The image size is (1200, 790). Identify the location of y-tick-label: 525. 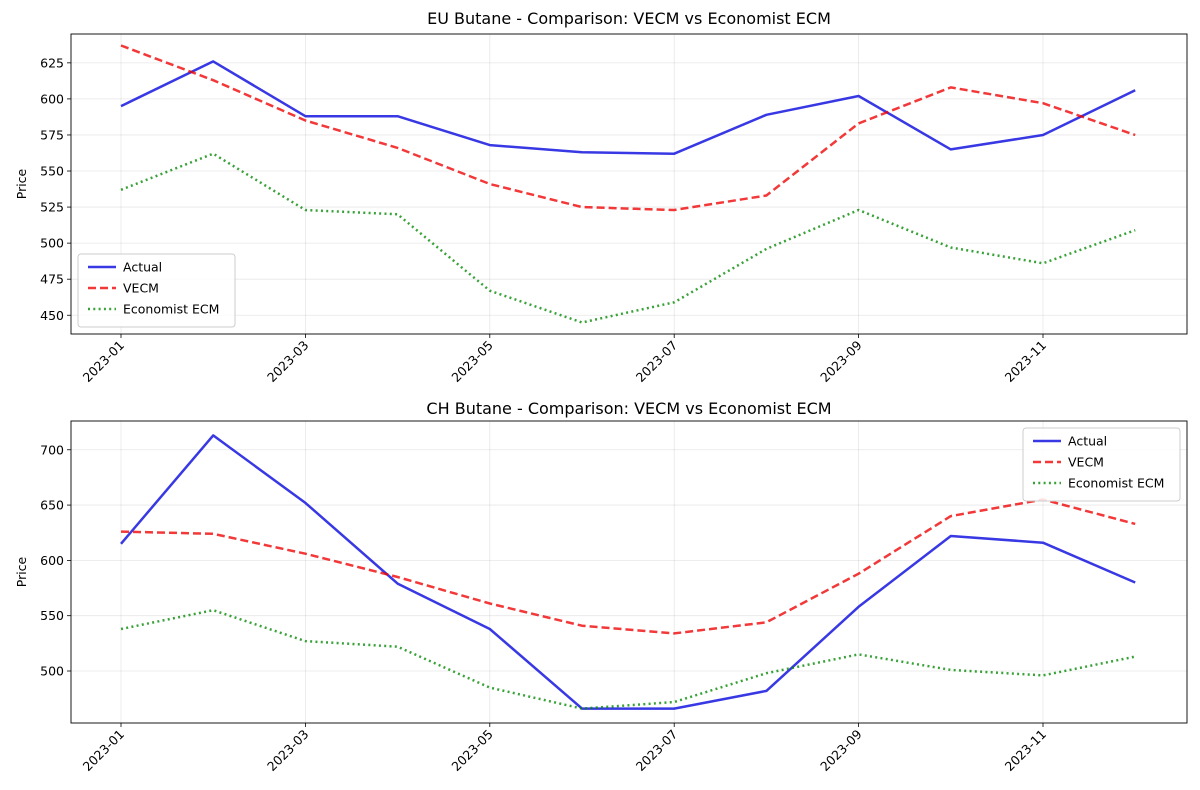
(52, 207).